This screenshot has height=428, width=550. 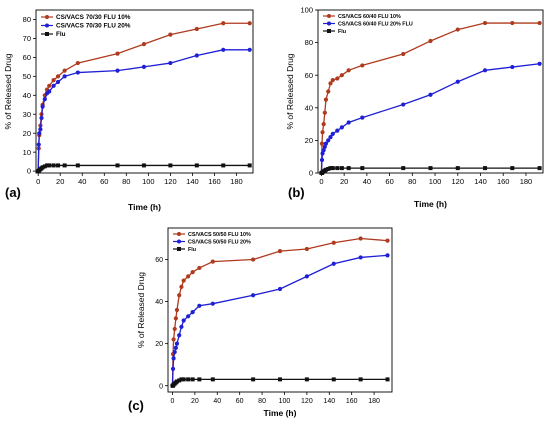 What do you see at coordinates (296, 192) in the screenshot?
I see `panel-label: (b)` at bounding box center [296, 192].